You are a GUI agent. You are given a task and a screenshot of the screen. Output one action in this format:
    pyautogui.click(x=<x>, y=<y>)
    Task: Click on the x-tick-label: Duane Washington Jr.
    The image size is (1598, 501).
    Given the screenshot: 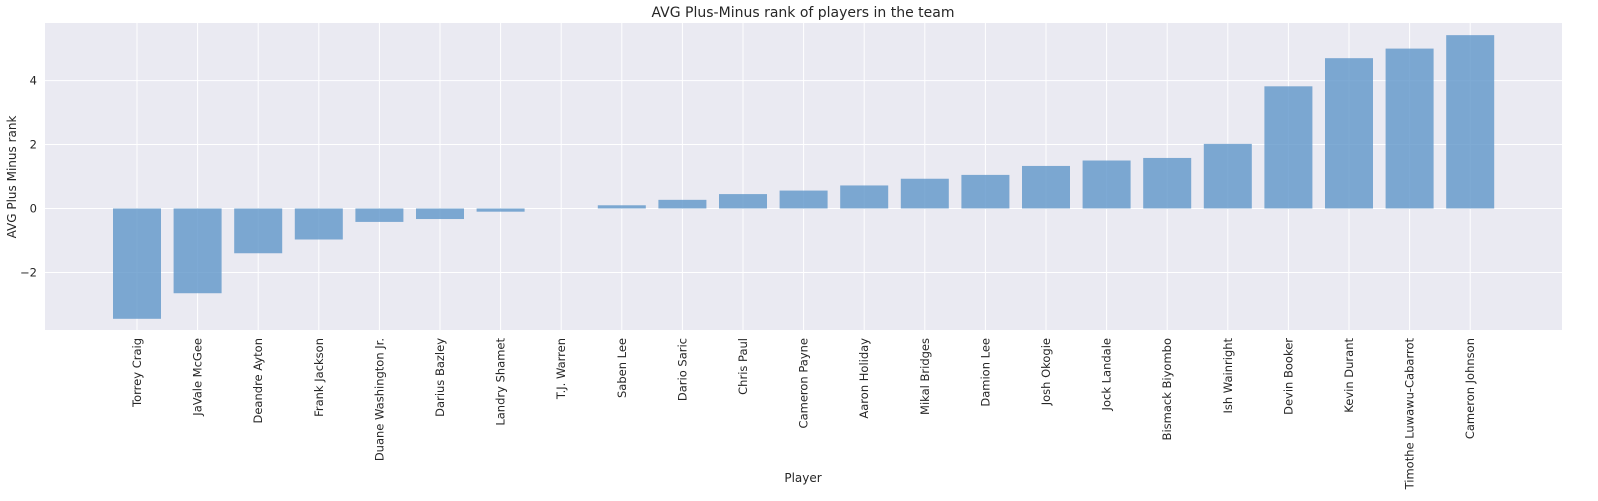 What is the action you would take?
    pyautogui.click(x=379, y=399)
    